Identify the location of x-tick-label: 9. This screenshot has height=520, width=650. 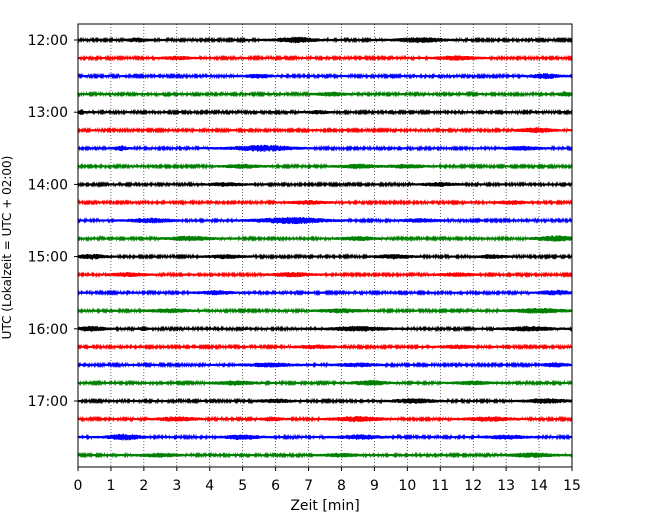
(374, 486).